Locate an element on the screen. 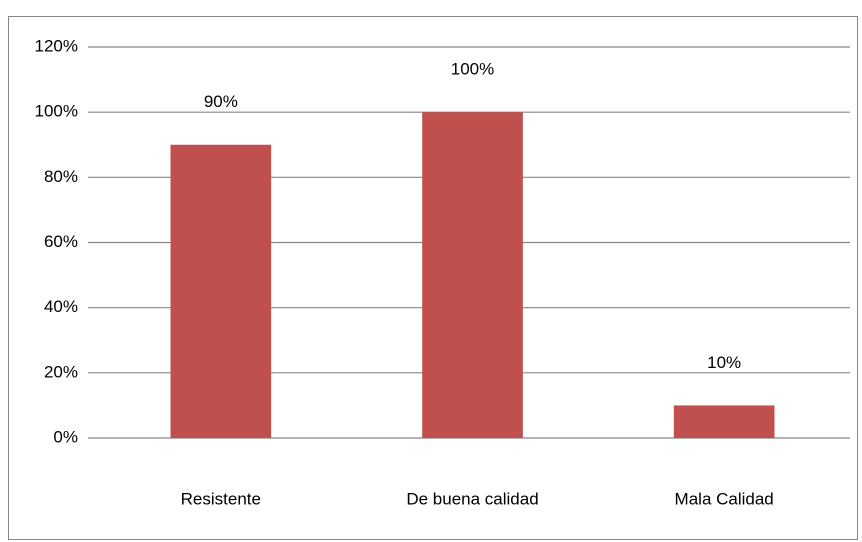  x-tick-label: Resistente is located at coordinates (221, 498).